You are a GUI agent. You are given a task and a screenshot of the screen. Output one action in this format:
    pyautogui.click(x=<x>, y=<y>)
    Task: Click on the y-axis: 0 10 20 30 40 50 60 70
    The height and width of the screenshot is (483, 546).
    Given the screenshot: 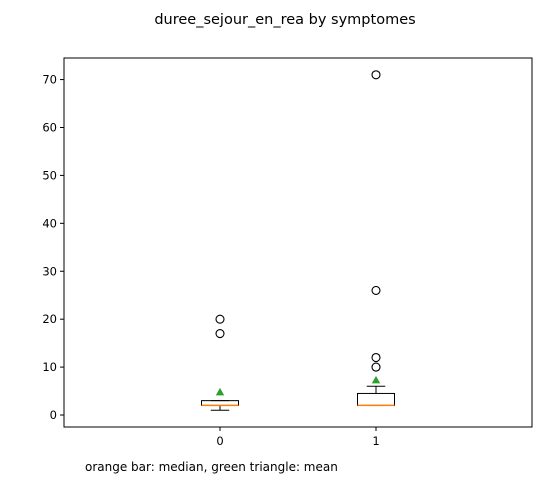 What is the action you would take?
    pyautogui.click(x=53, y=247)
    